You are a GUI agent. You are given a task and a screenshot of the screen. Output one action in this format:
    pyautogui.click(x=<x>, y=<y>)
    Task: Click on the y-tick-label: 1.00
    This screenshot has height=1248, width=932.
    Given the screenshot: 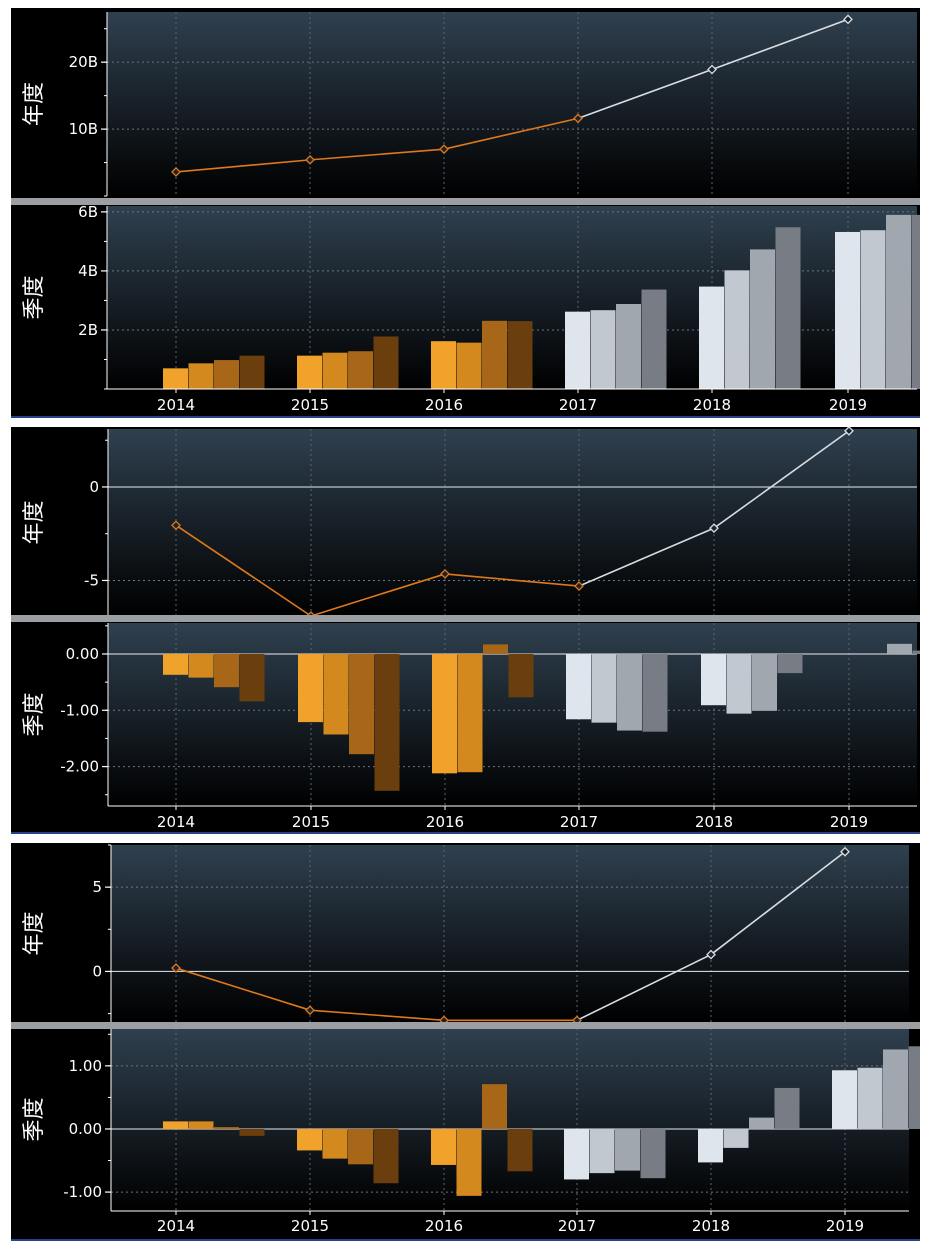 What is the action you would take?
    pyautogui.click(x=85, y=1066)
    